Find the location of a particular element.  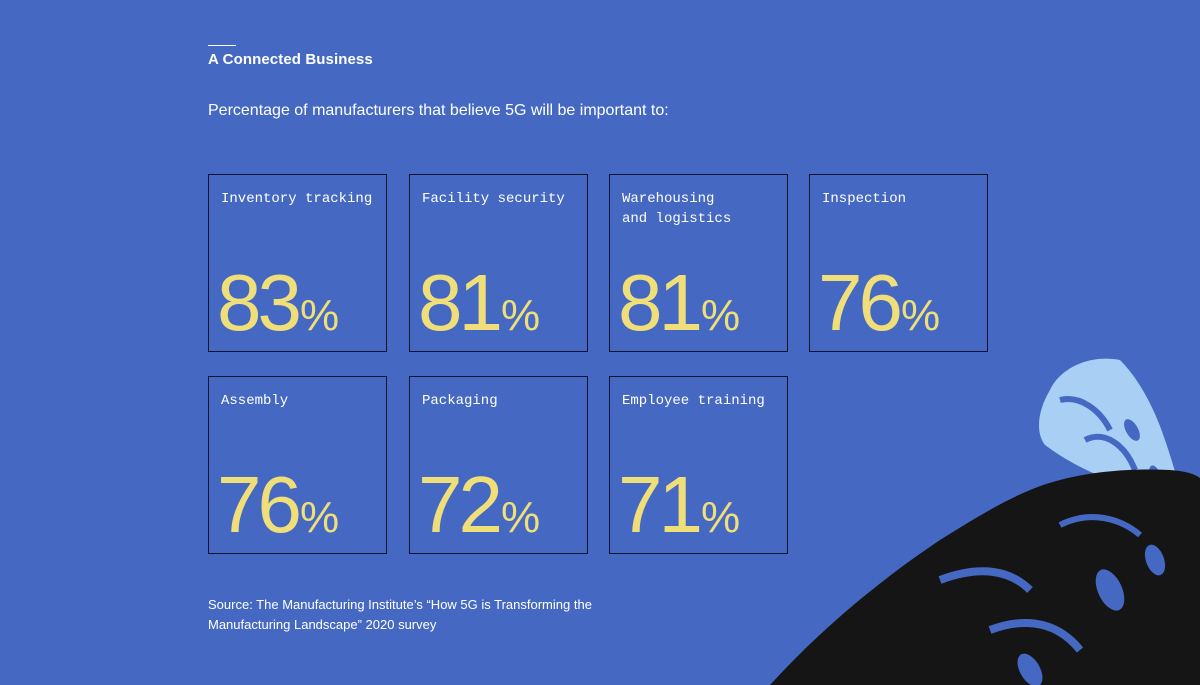

stat-card-value: 71% is located at coordinates (679, 505).